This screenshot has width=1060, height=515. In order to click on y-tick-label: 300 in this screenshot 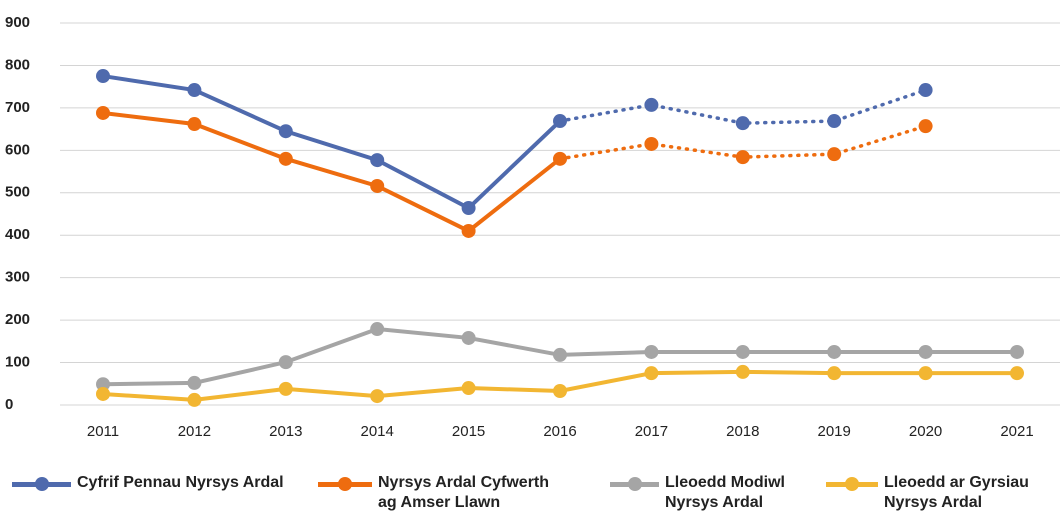, I will do `click(17, 277)`.